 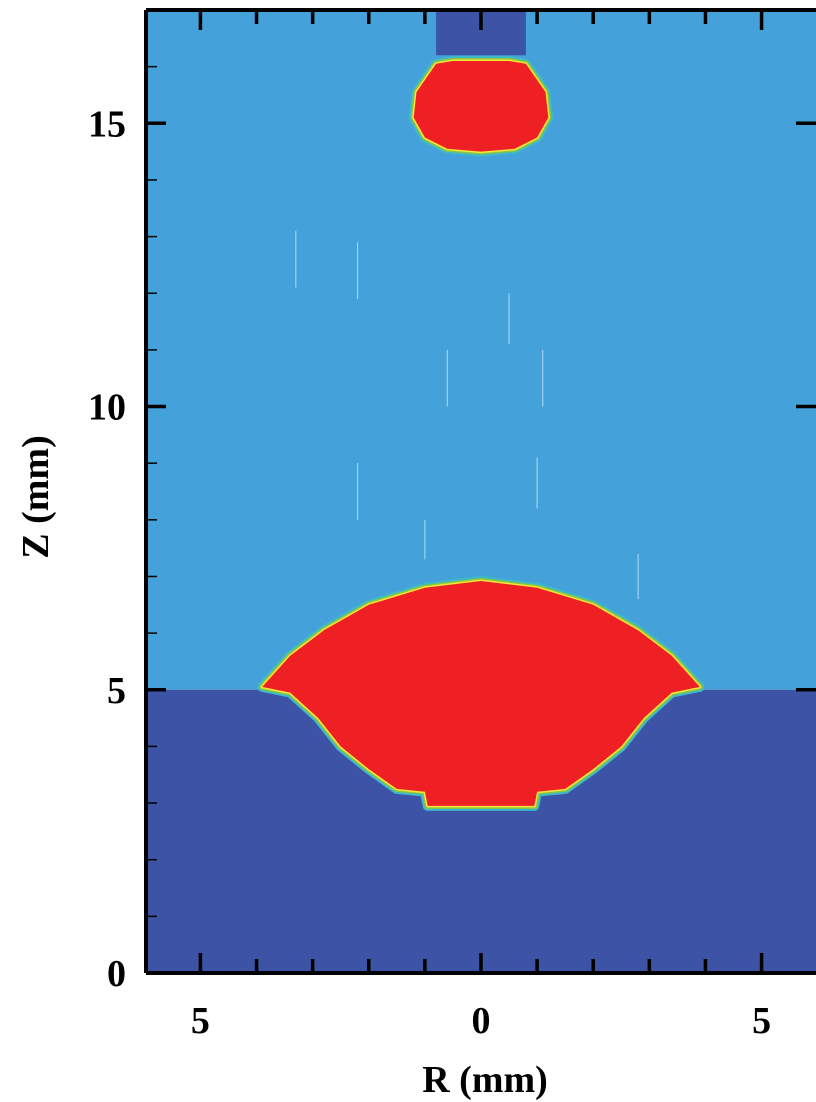 What do you see at coordinates (107, 124) in the screenshot?
I see `y-tick-label: 15` at bounding box center [107, 124].